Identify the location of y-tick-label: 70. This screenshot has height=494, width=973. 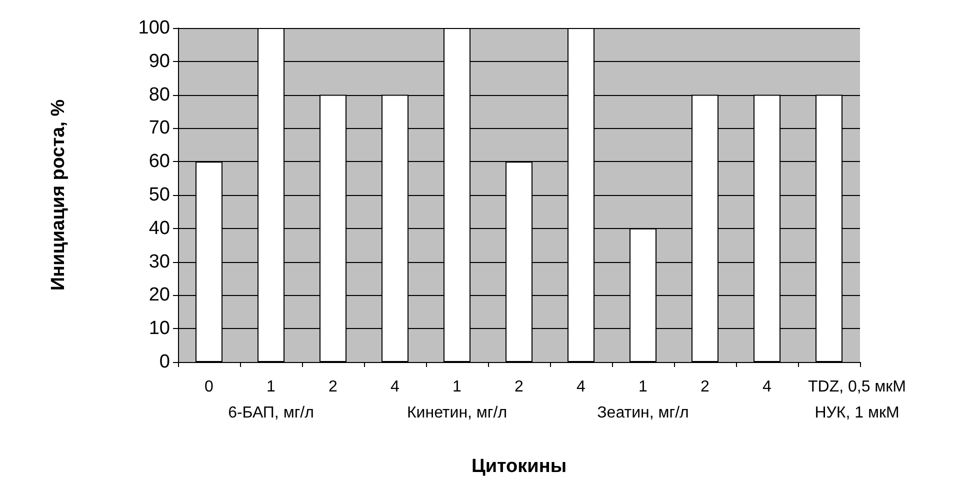
(159, 128).